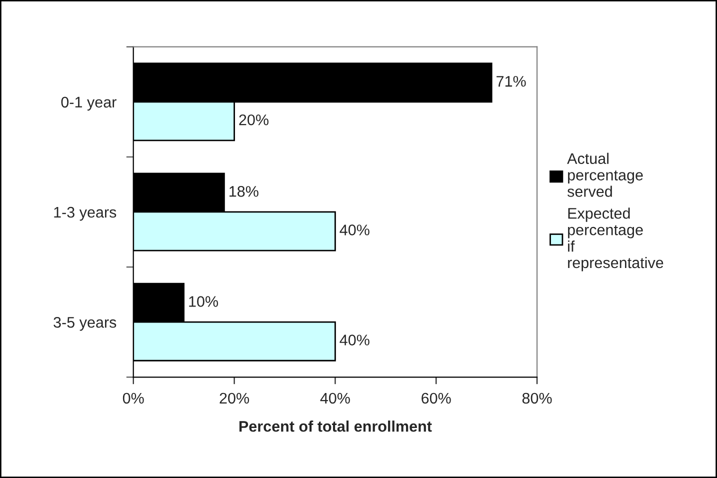  What do you see at coordinates (335, 426) in the screenshot?
I see `x-axis-title: Percent of total enrollment` at bounding box center [335, 426].